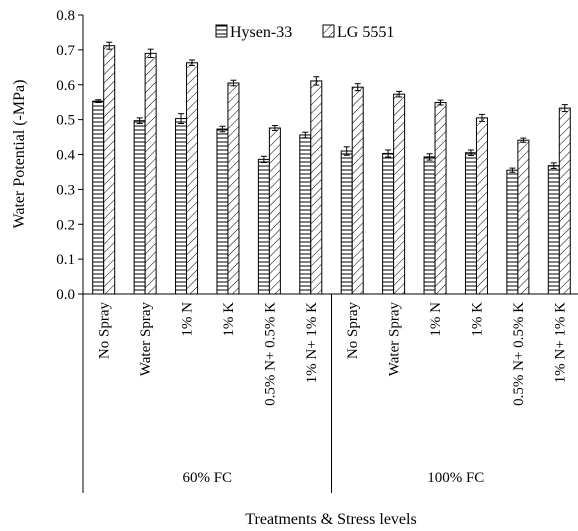 This screenshot has width=578, height=531. What do you see at coordinates (261, 32) in the screenshot?
I see `legend-label-hysen: Hysen-33` at bounding box center [261, 32].